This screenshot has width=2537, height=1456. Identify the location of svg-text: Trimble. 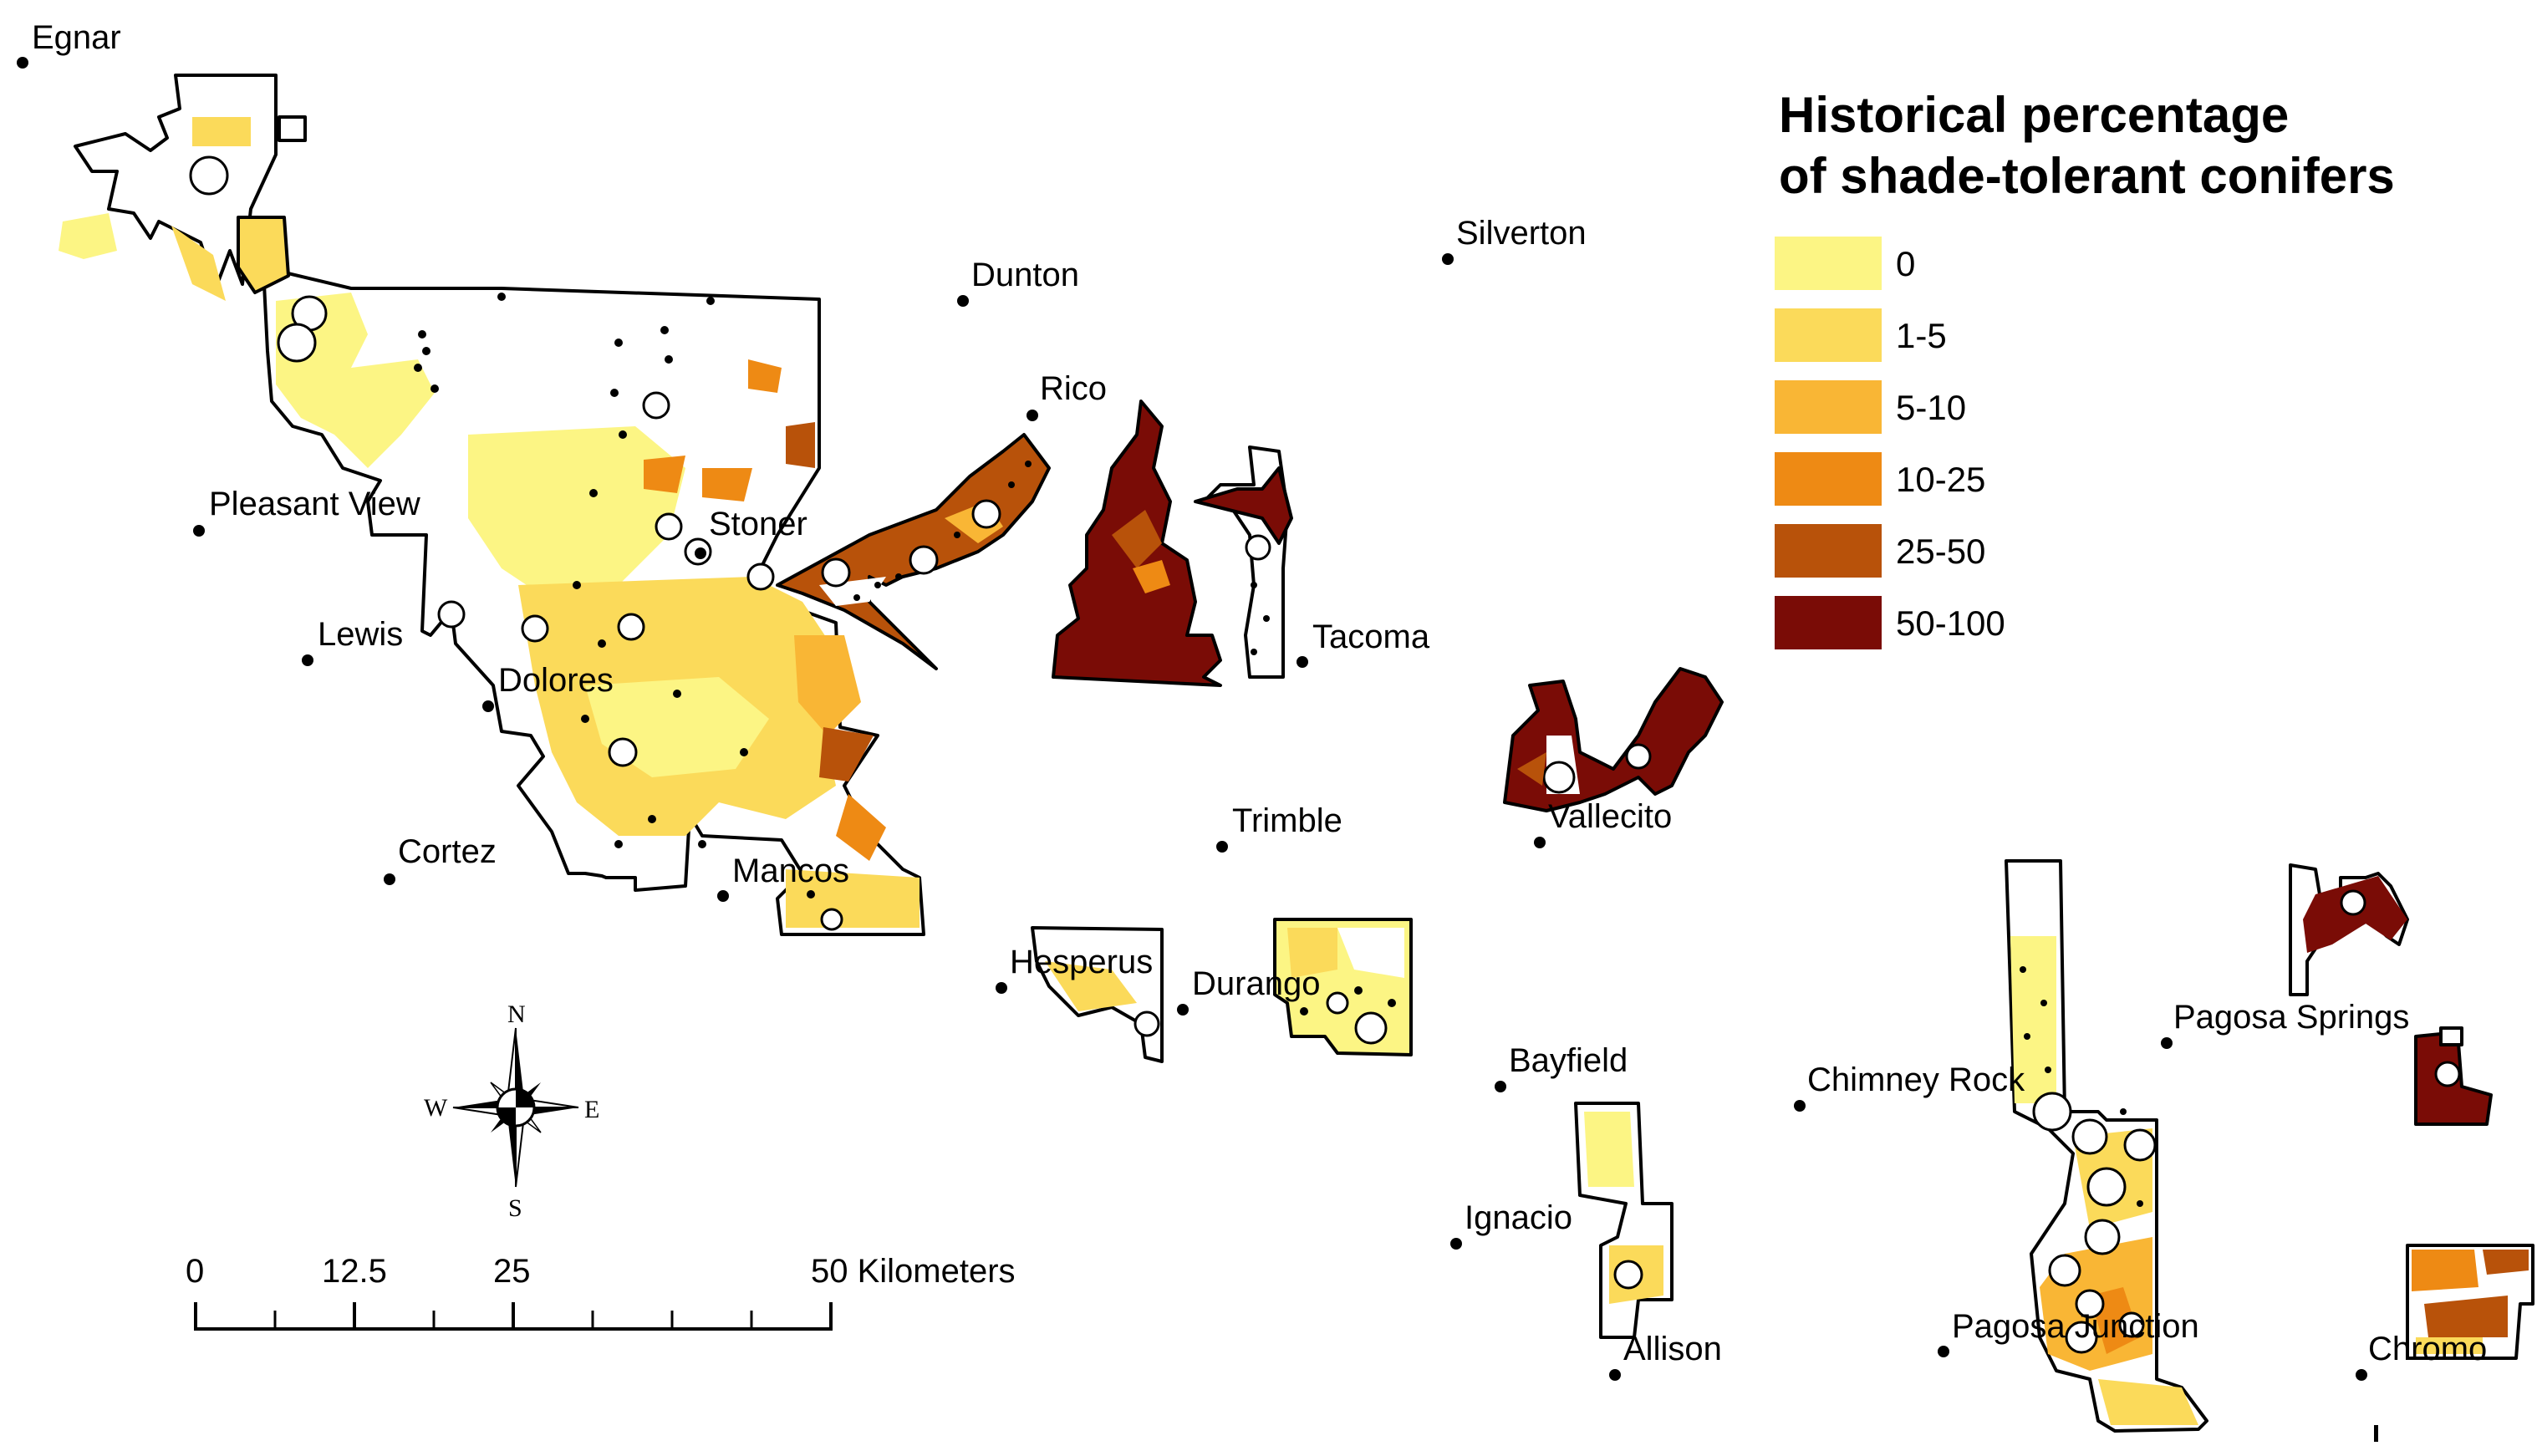
(1287, 820).